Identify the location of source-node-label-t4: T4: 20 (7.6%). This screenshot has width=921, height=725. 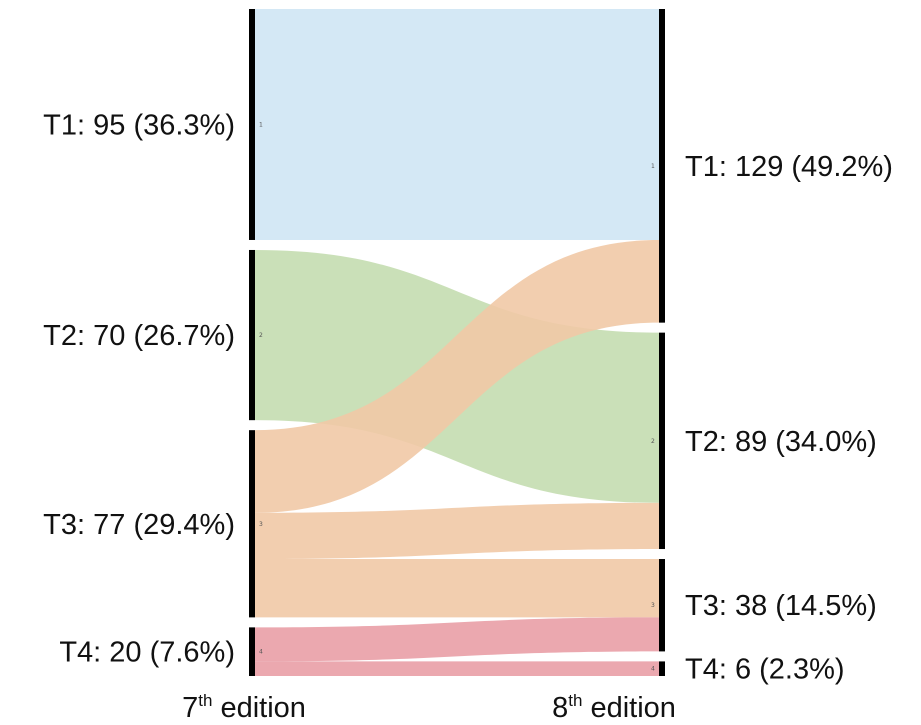
(147, 653).